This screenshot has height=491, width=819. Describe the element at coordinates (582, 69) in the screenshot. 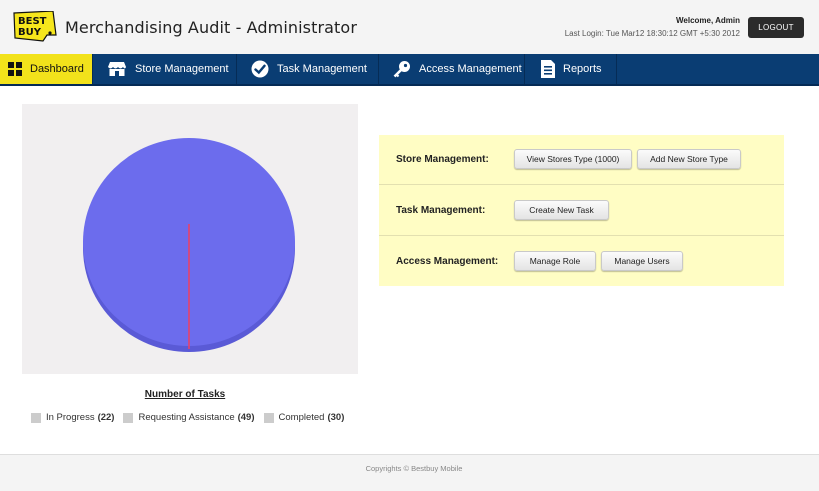

I see `nav-label-reports: Reports` at that location.